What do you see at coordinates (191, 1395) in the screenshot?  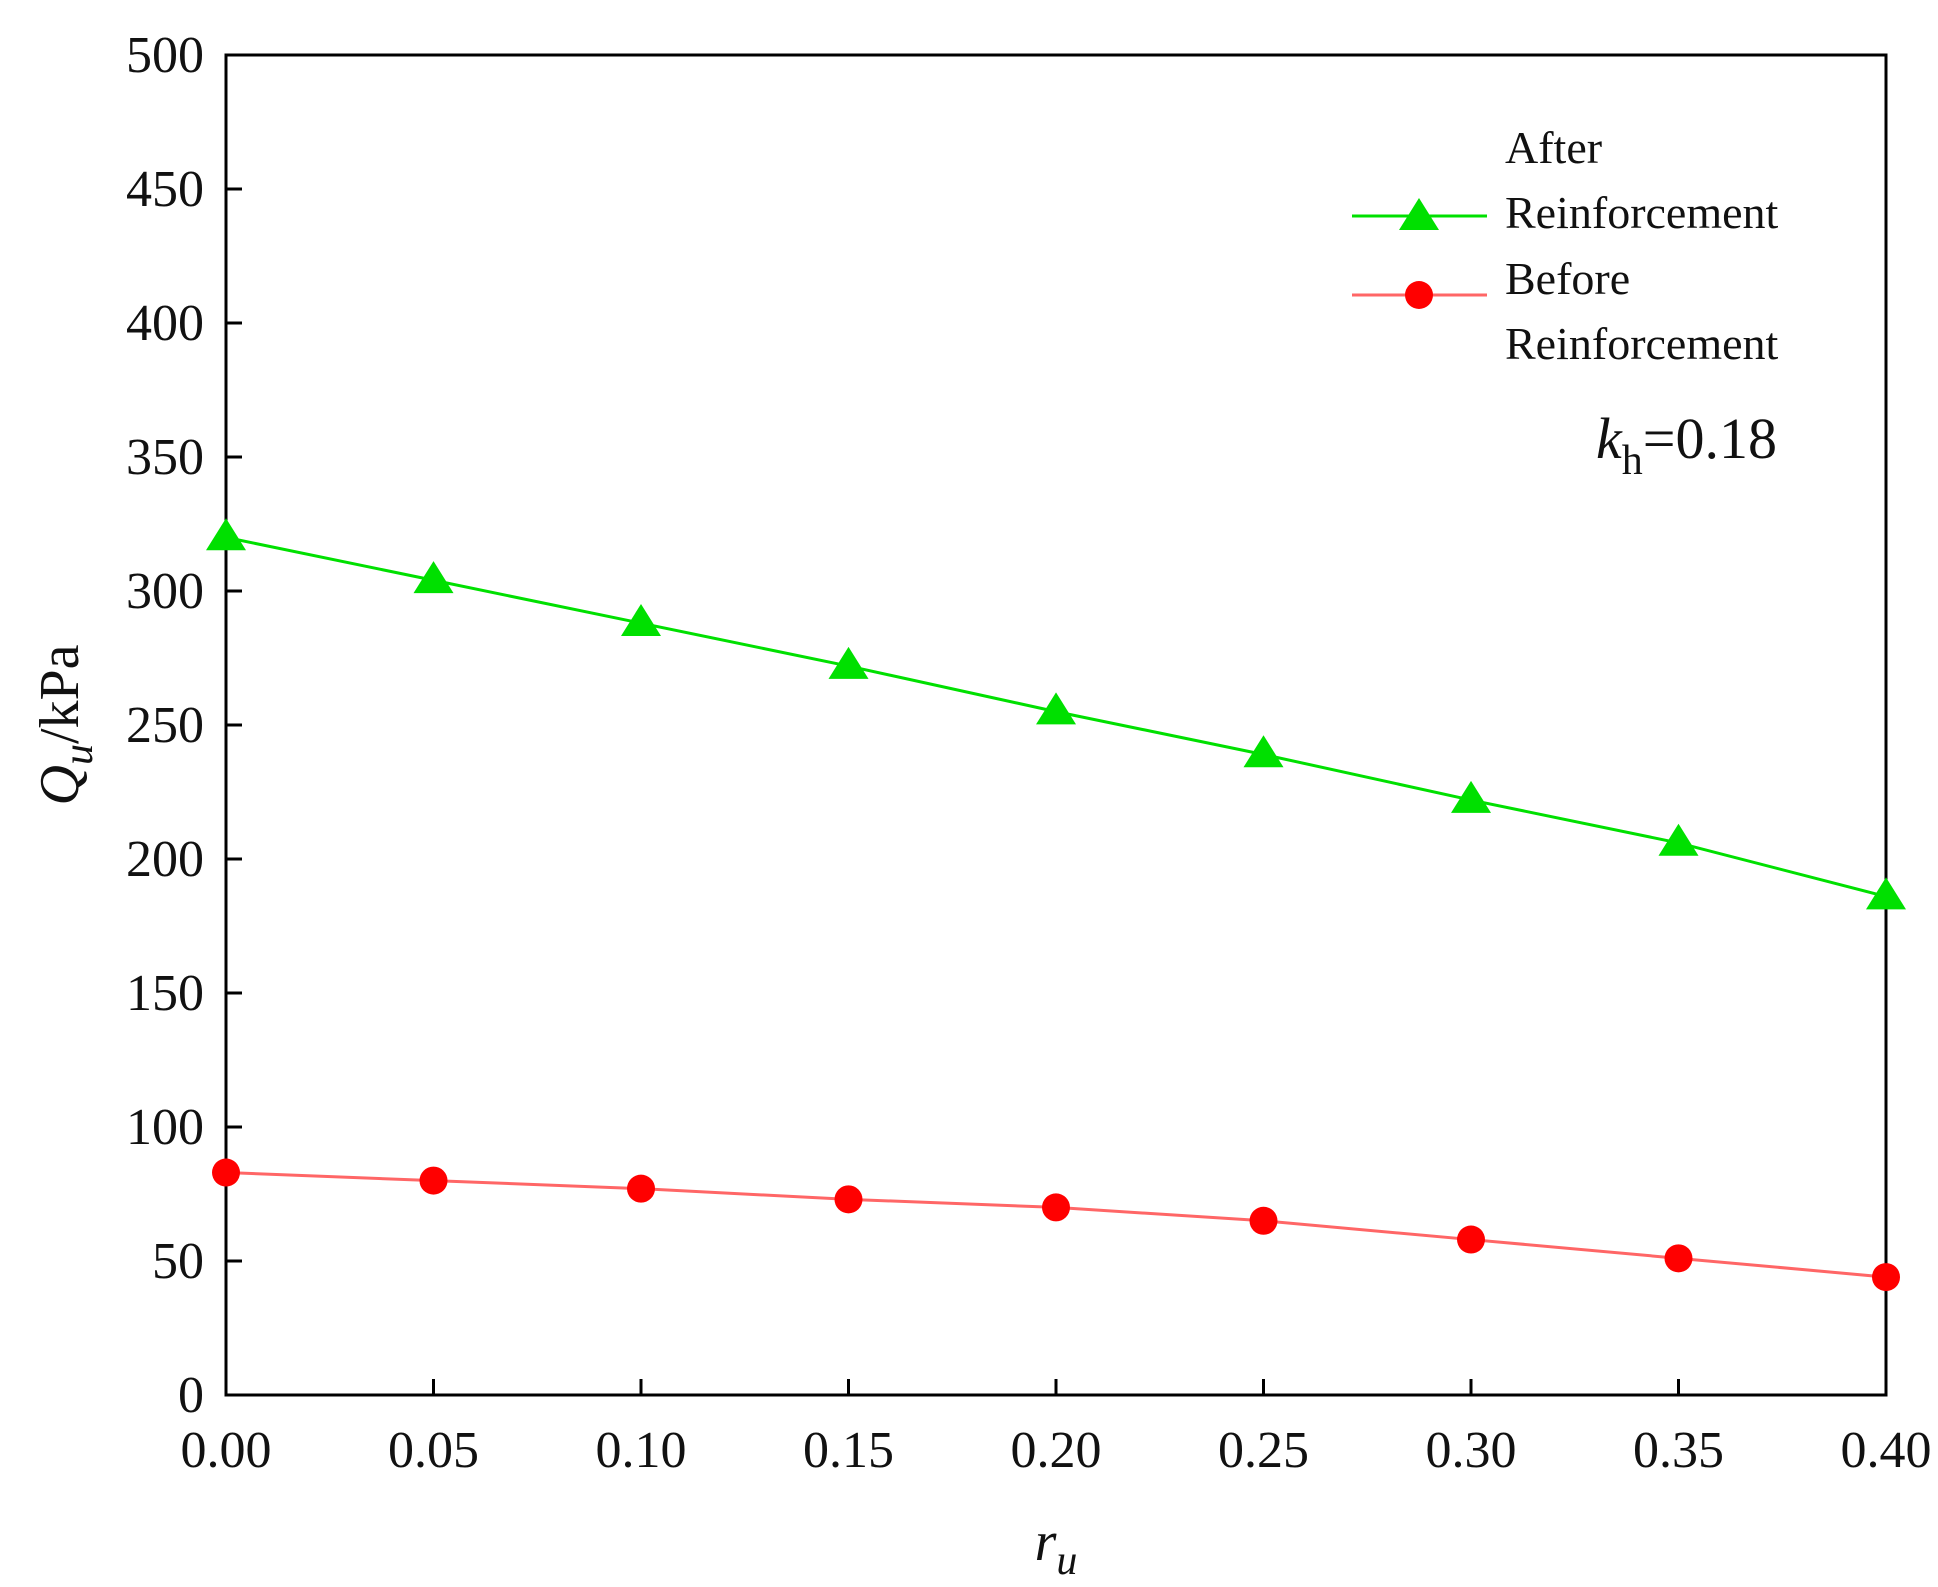 I see `y-tick-label: 0` at bounding box center [191, 1395].